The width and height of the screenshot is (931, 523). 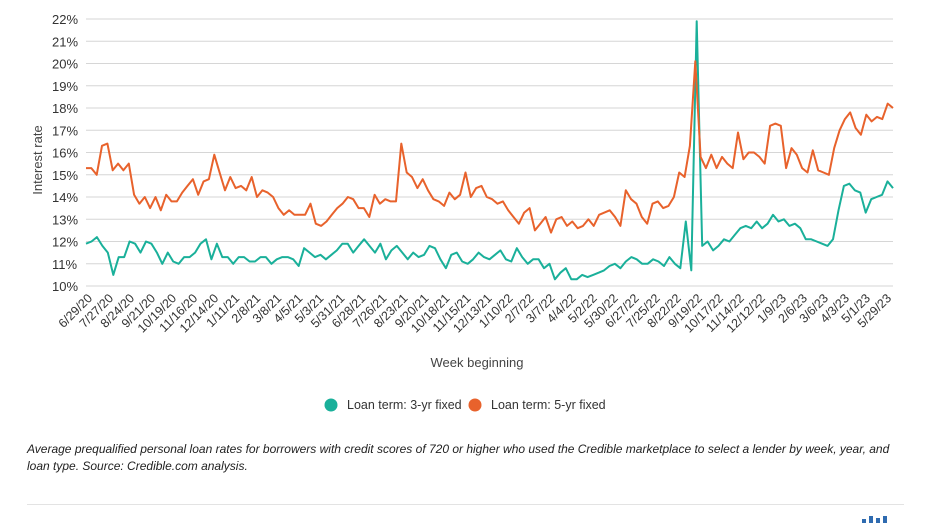 What do you see at coordinates (65, 175) in the screenshot?
I see `y-tick-label: 15%` at bounding box center [65, 175].